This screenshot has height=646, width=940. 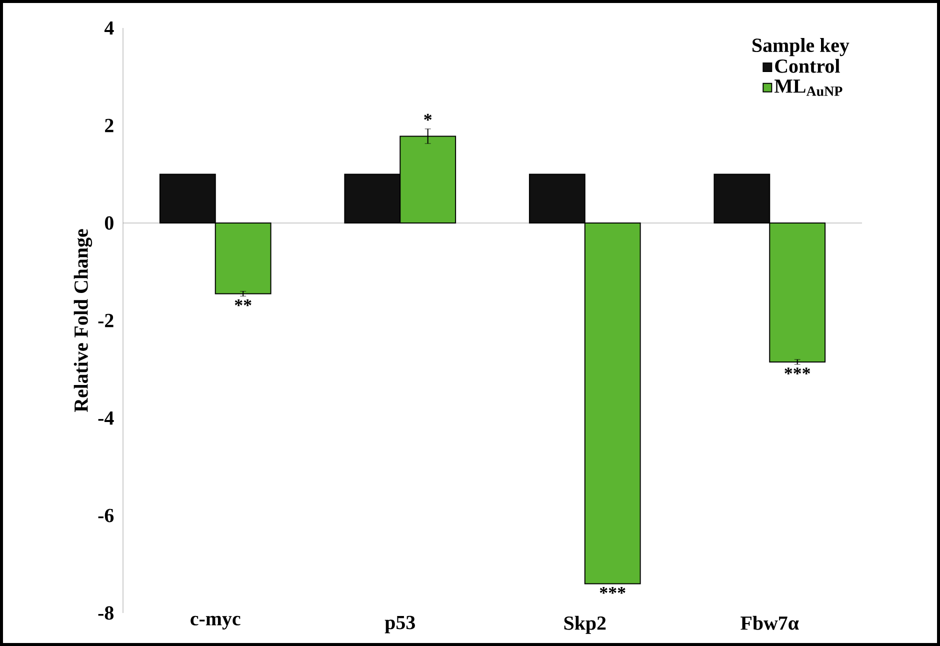 I want to click on x-tick-label: Fbw7α, so click(x=769, y=623).